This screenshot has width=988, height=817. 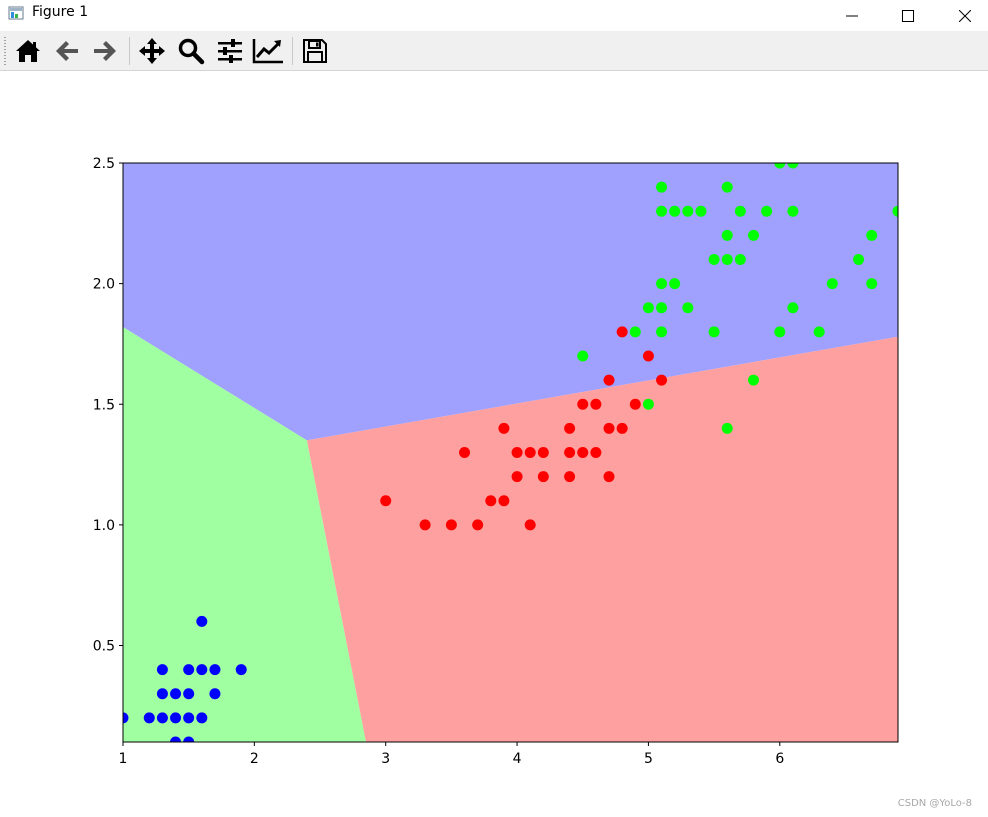 What do you see at coordinates (104, 164) in the screenshot?
I see `y-tick-label: 2.5` at bounding box center [104, 164].